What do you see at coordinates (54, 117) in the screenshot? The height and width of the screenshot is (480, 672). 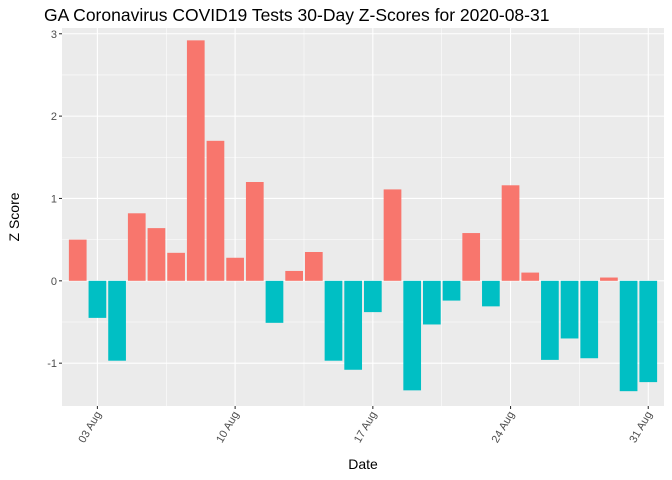 I see `y-tick-label: 2` at bounding box center [54, 117].